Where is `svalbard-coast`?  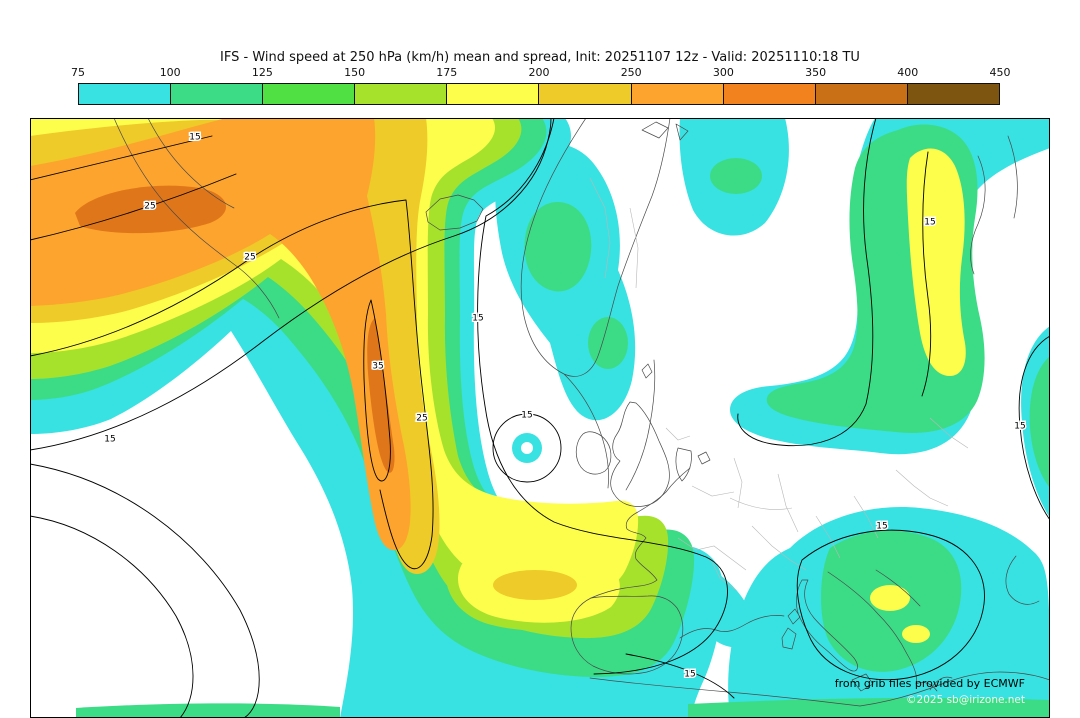 svalbard-coast is located at coordinates (665, 131).